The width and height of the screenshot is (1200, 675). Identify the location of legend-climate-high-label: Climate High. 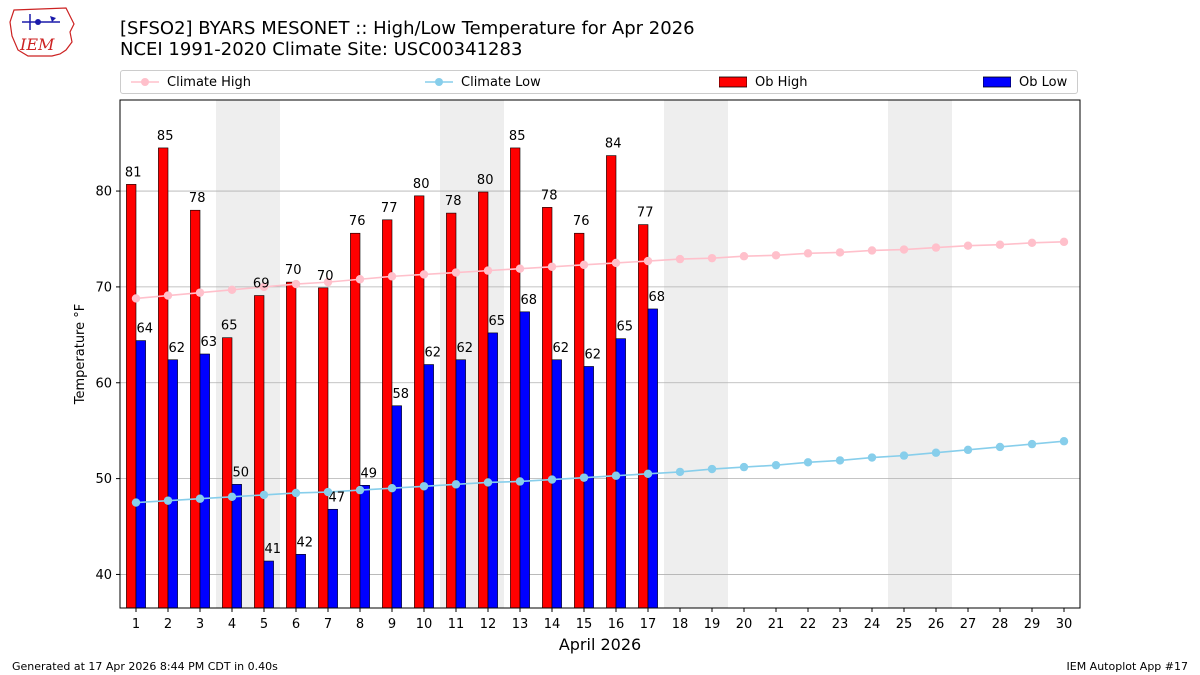
(209, 82).